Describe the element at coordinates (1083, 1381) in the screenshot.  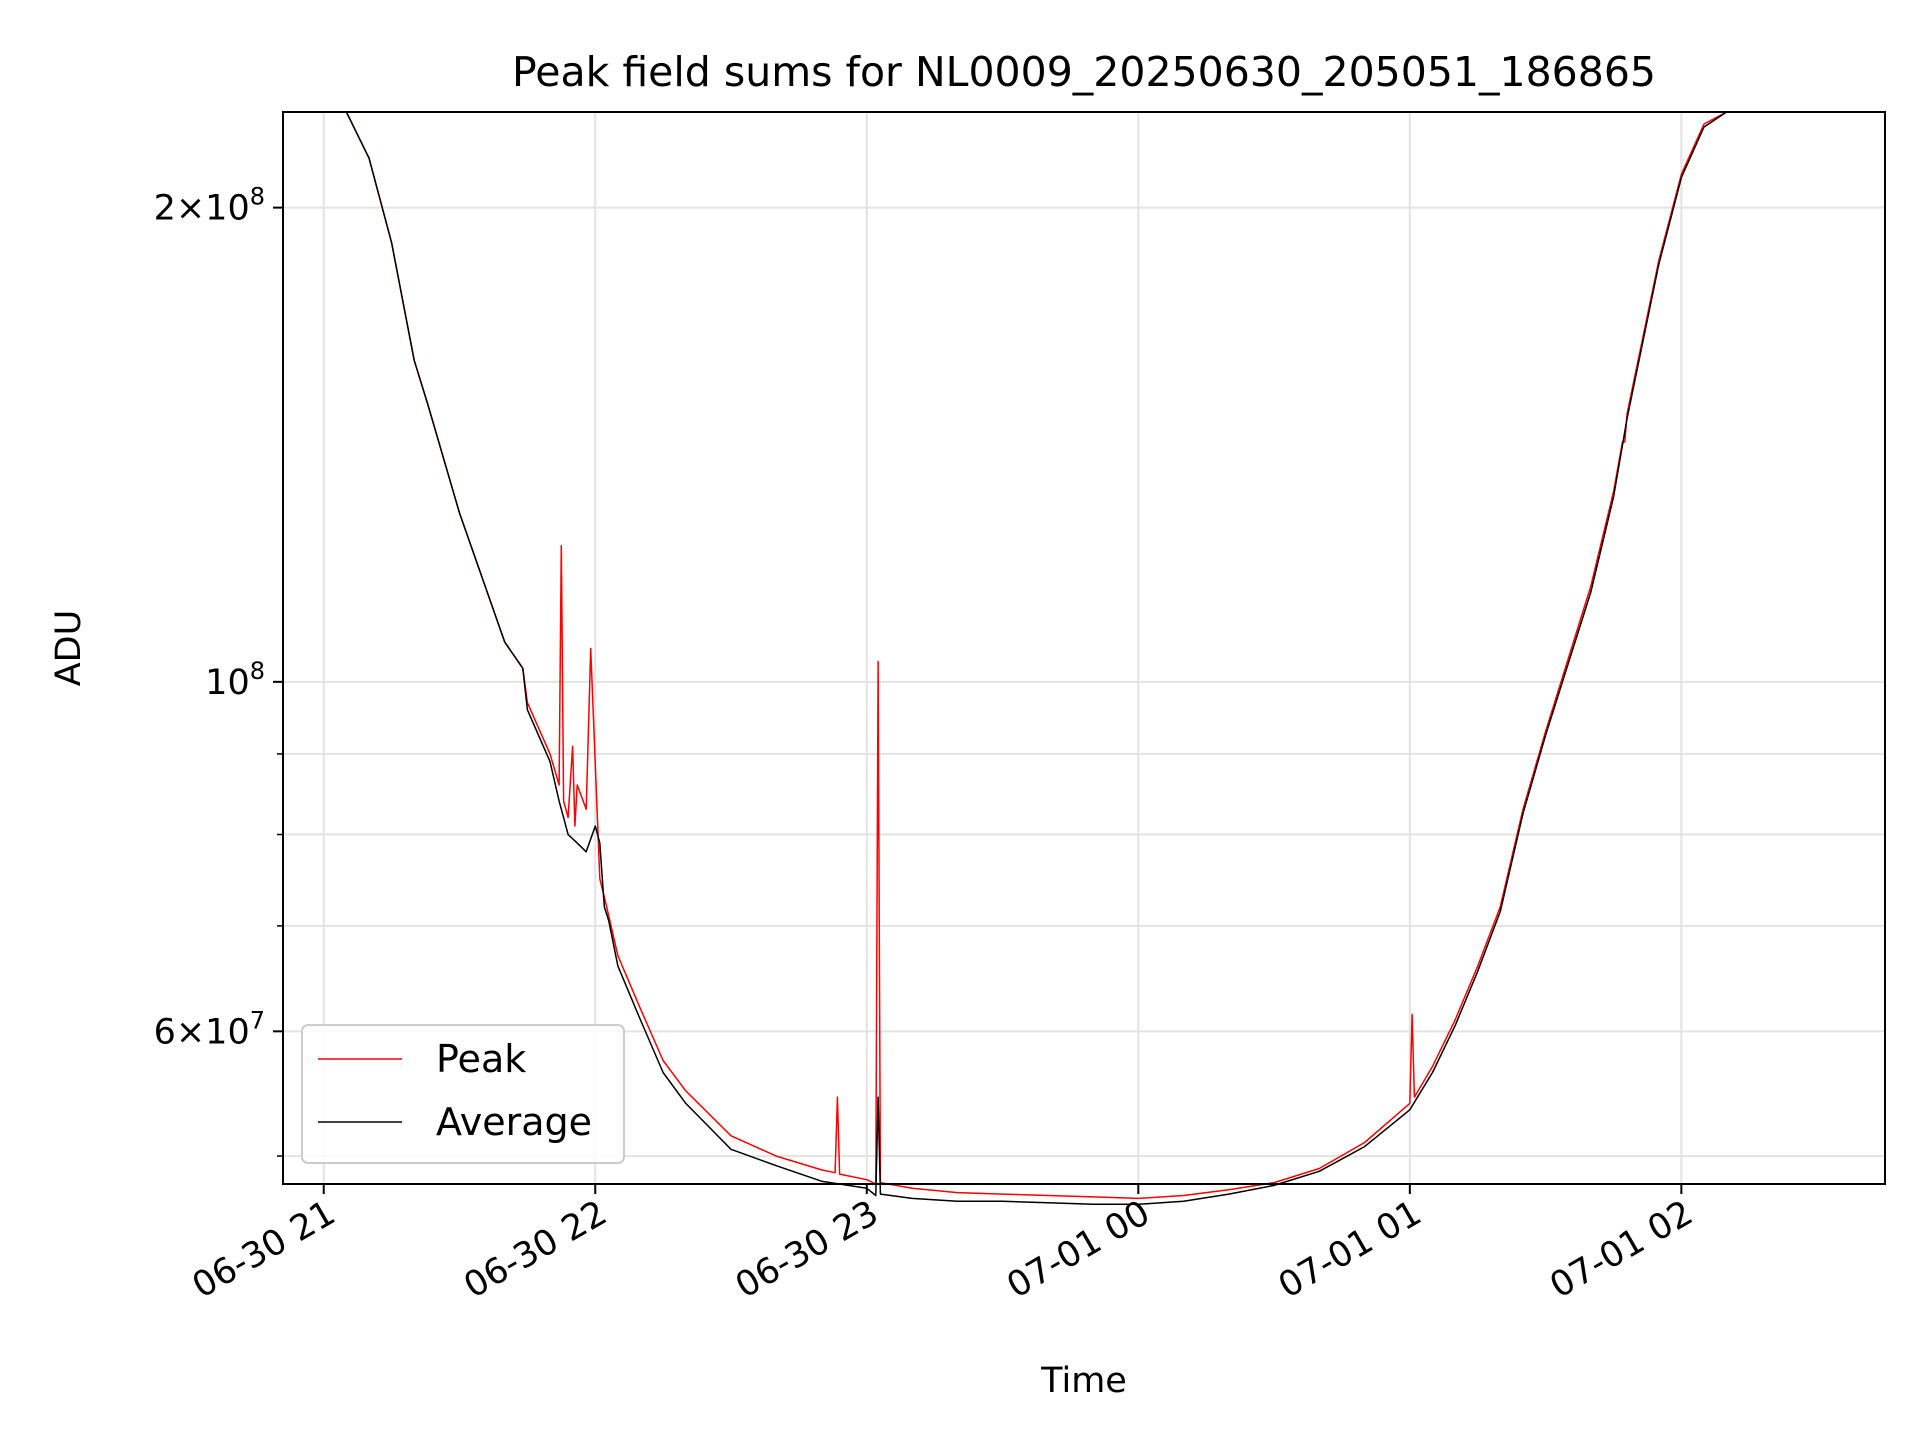
I see `x-axis-label: Time` at that location.